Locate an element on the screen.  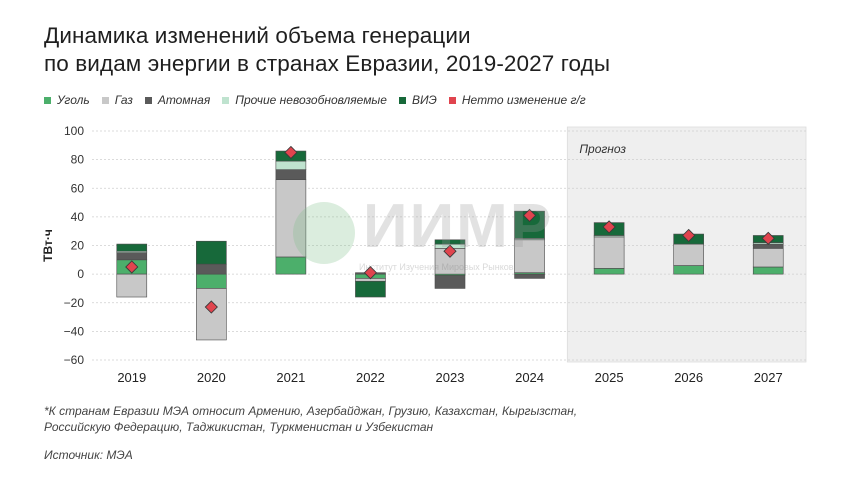
legend-item-res: ВИЭ is located at coordinates (417, 100).